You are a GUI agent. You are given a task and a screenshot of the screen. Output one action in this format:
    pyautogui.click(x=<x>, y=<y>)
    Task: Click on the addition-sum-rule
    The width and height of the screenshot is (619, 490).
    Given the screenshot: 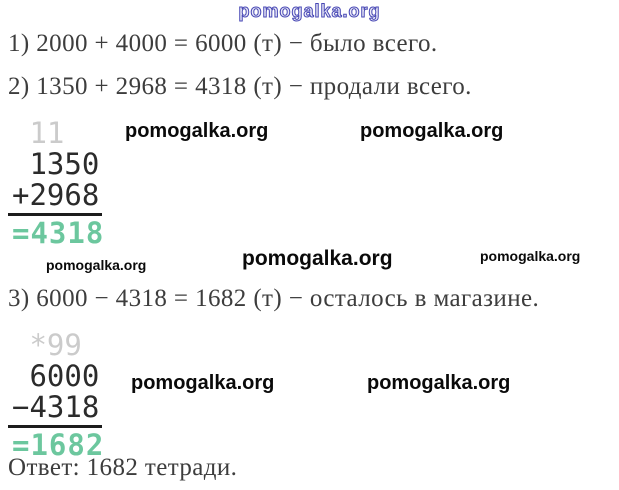 What is the action you would take?
    pyautogui.click(x=55, y=214)
    